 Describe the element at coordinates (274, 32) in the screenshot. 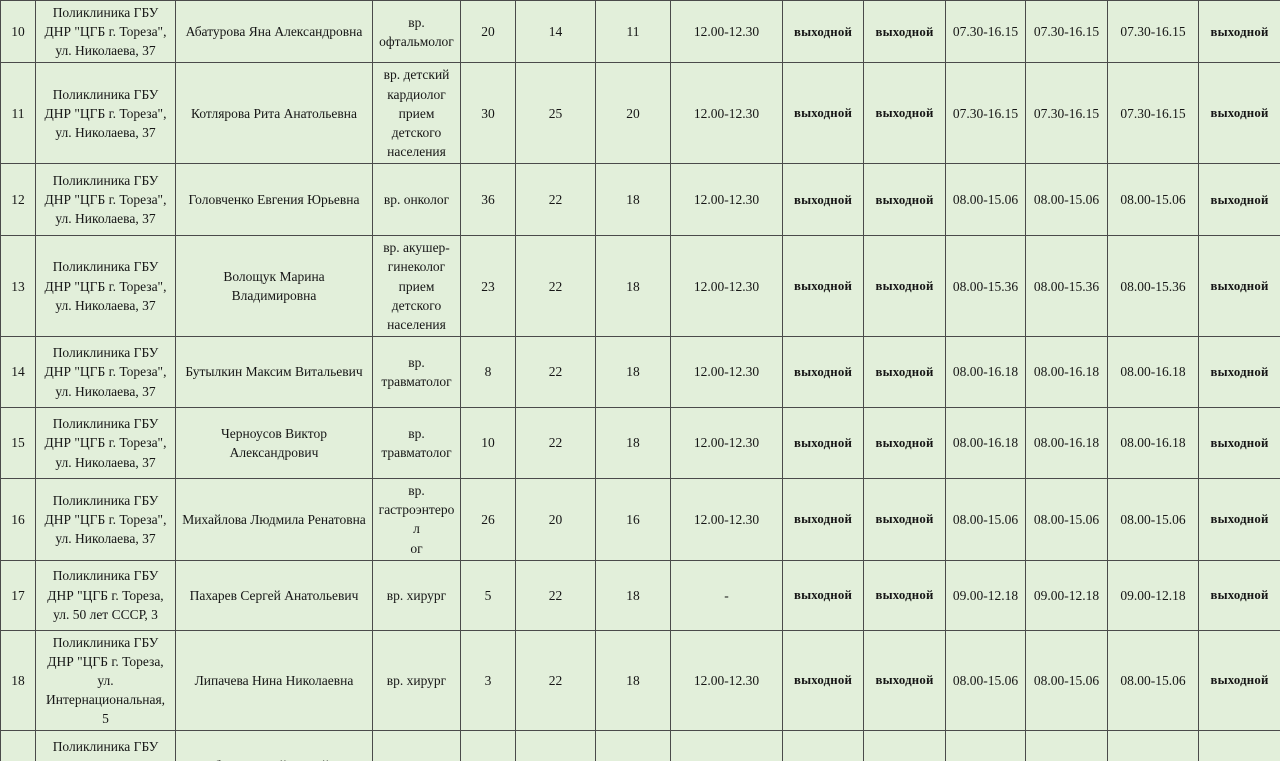

I see `doctor-name-cell: Абатурова Яна Александровна` at that location.